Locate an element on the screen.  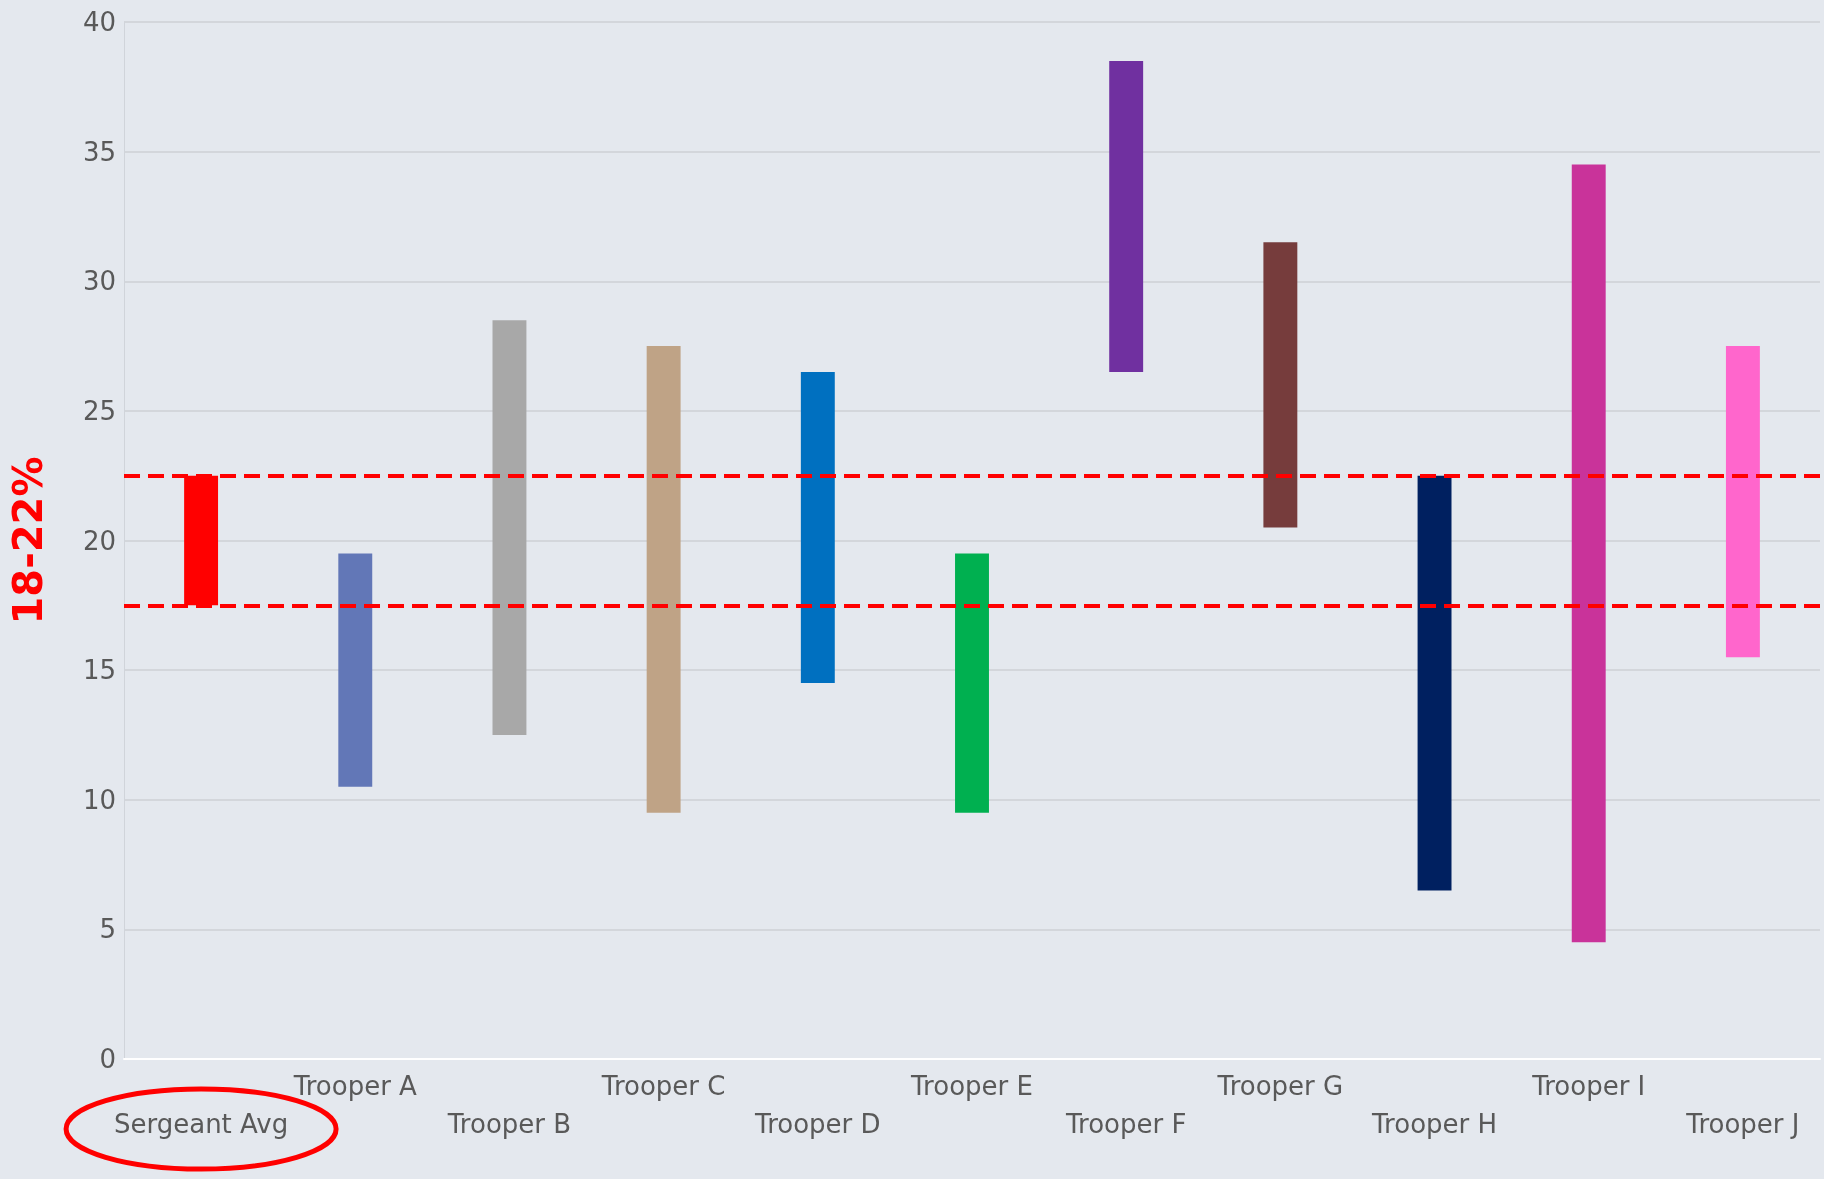
y-tick-label: 40 is located at coordinates (99, 22).